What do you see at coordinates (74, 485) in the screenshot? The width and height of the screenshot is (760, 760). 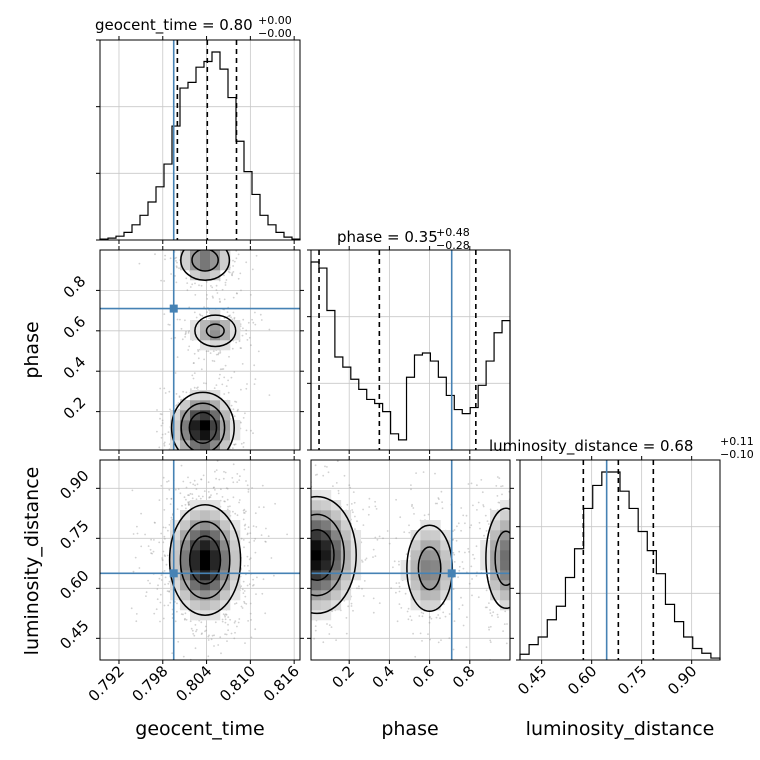 I see `y-tick-label: 0.90` at bounding box center [74, 485].